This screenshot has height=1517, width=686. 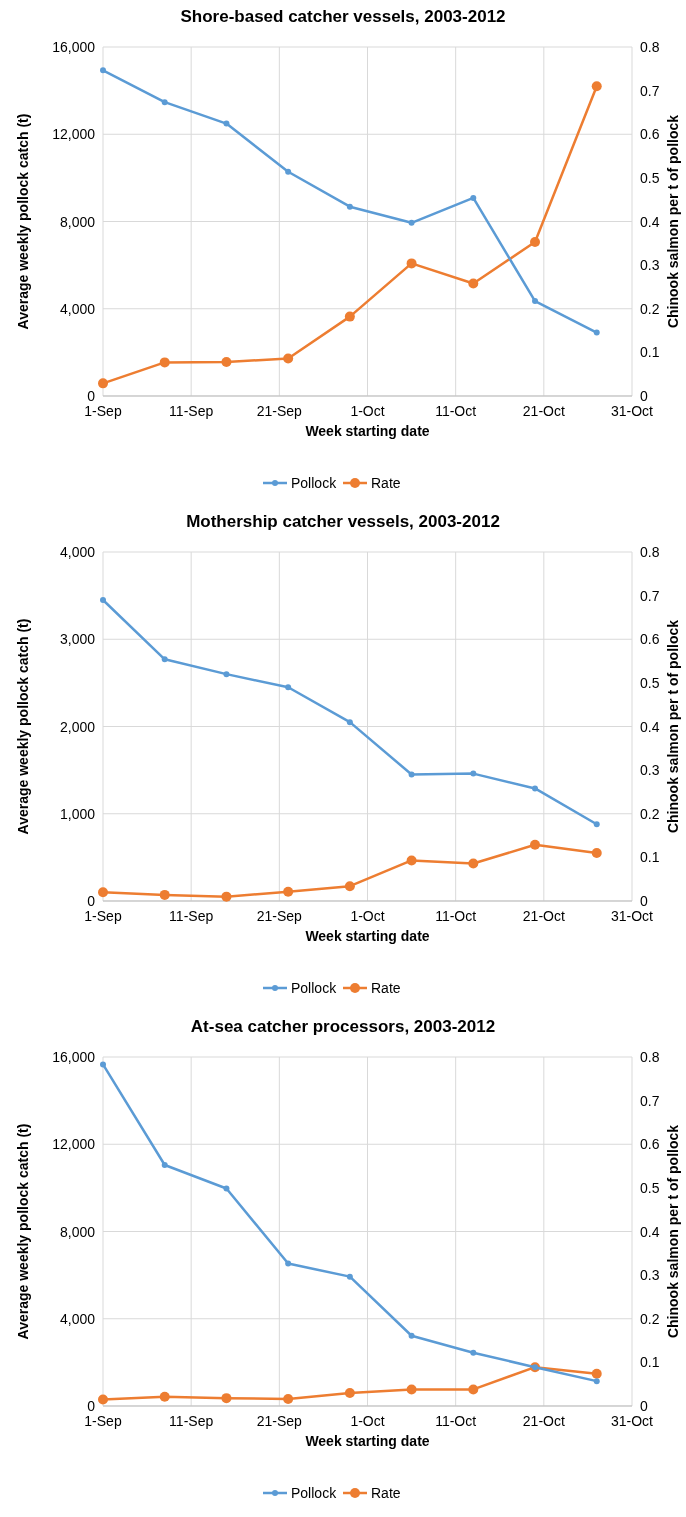 What do you see at coordinates (367, 916) in the screenshot?
I see `x-tick-label: 1-Oct` at bounding box center [367, 916].